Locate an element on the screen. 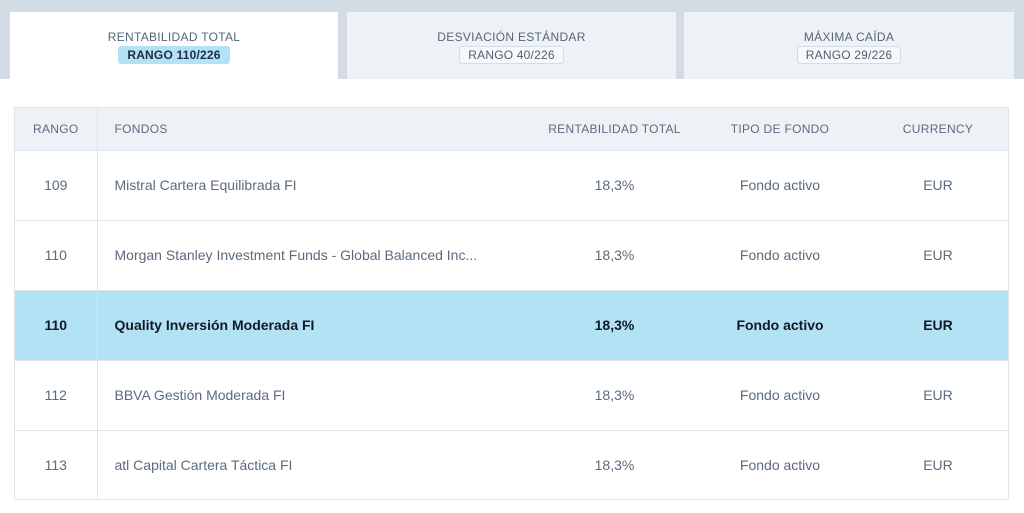 This screenshot has height=513, width=1024. header-fund-type: TIPO DE FONDO is located at coordinates (780, 129).